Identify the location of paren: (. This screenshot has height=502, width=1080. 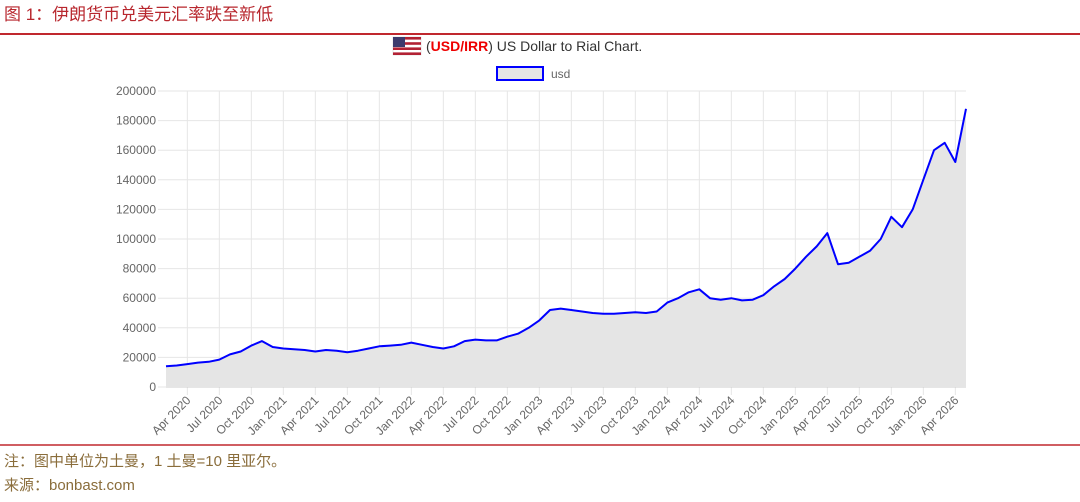
(428, 46).